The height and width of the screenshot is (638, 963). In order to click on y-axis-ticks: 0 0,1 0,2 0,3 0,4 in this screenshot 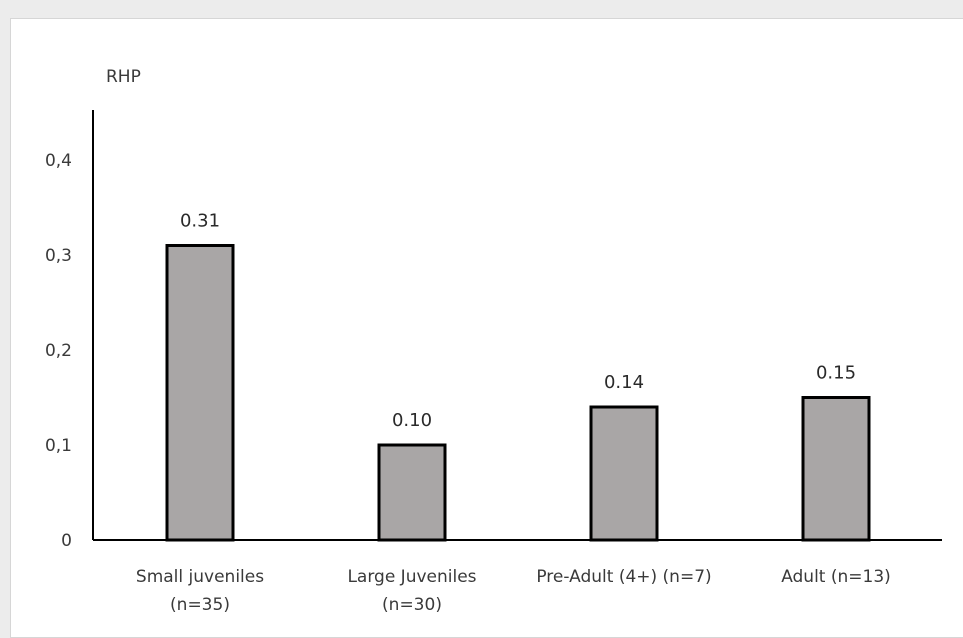, I will do `click(58, 351)`.